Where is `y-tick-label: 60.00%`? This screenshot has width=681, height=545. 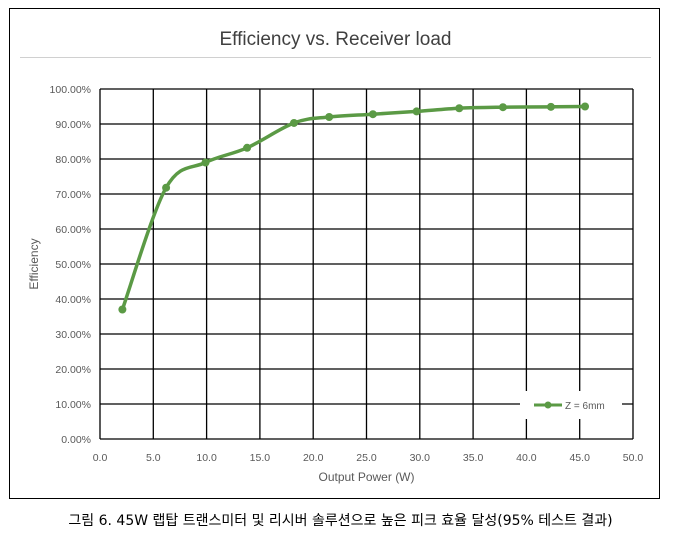 y-tick-label: 60.00% is located at coordinates (73, 230).